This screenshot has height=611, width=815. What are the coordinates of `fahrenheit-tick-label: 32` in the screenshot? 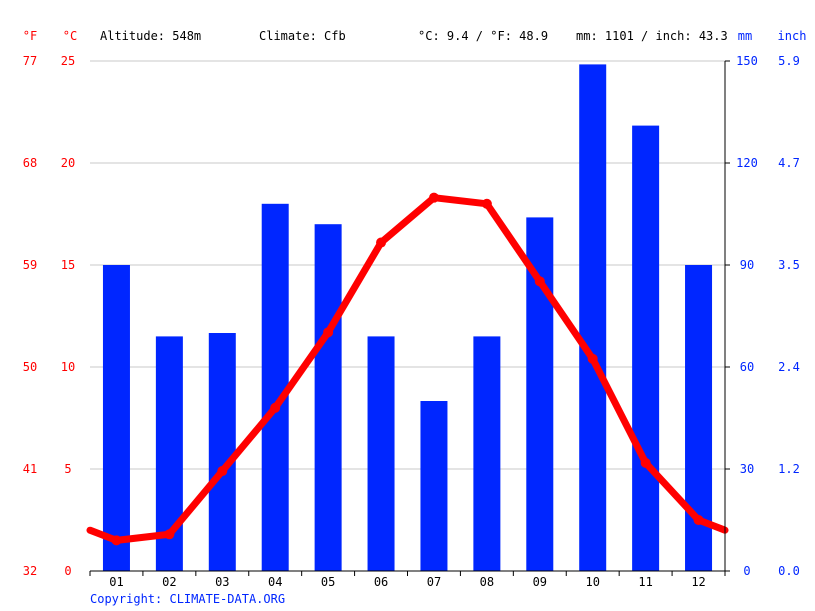 It's located at (30, 571).